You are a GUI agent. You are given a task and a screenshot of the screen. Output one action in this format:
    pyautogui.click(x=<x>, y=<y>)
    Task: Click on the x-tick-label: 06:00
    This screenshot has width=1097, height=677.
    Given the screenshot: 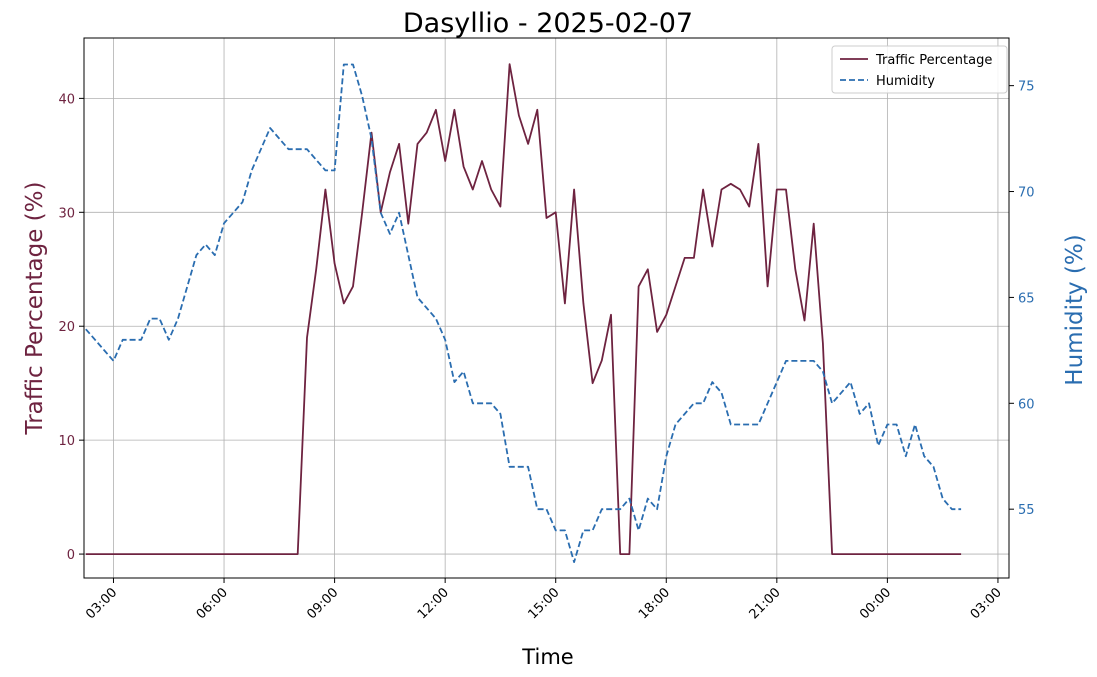 What is the action you would take?
    pyautogui.click(x=212, y=603)
    